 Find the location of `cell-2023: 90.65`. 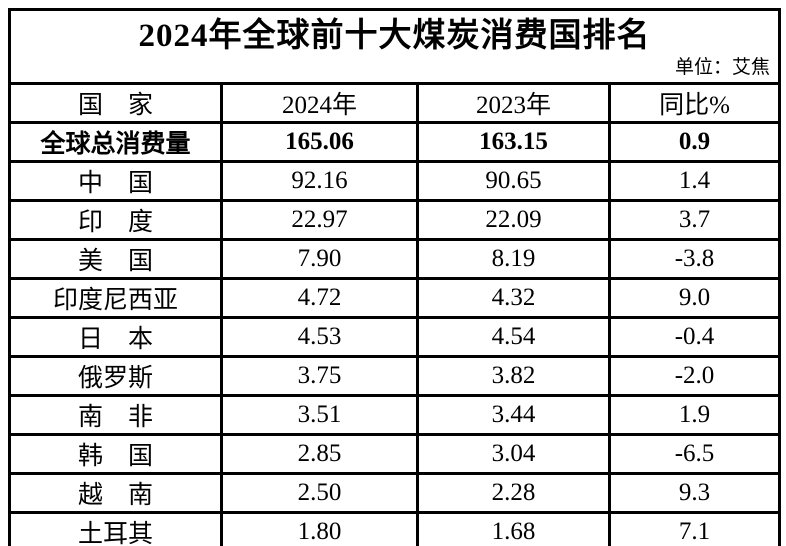

cell-2023: 90.65 is located at coordinates (513, 181).